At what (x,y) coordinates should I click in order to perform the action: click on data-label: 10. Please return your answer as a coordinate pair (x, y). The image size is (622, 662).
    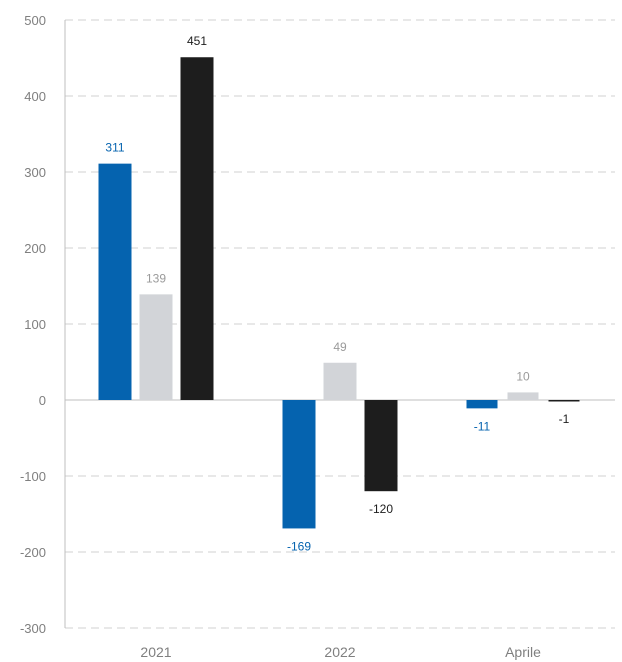
    Looking at the image, I should click on (523, 376).